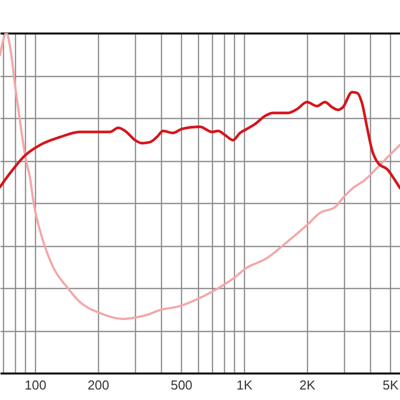  Describe the element at coordinates (307, 385) in the screenshot. I see `x-tick-label: 2K` at that location.